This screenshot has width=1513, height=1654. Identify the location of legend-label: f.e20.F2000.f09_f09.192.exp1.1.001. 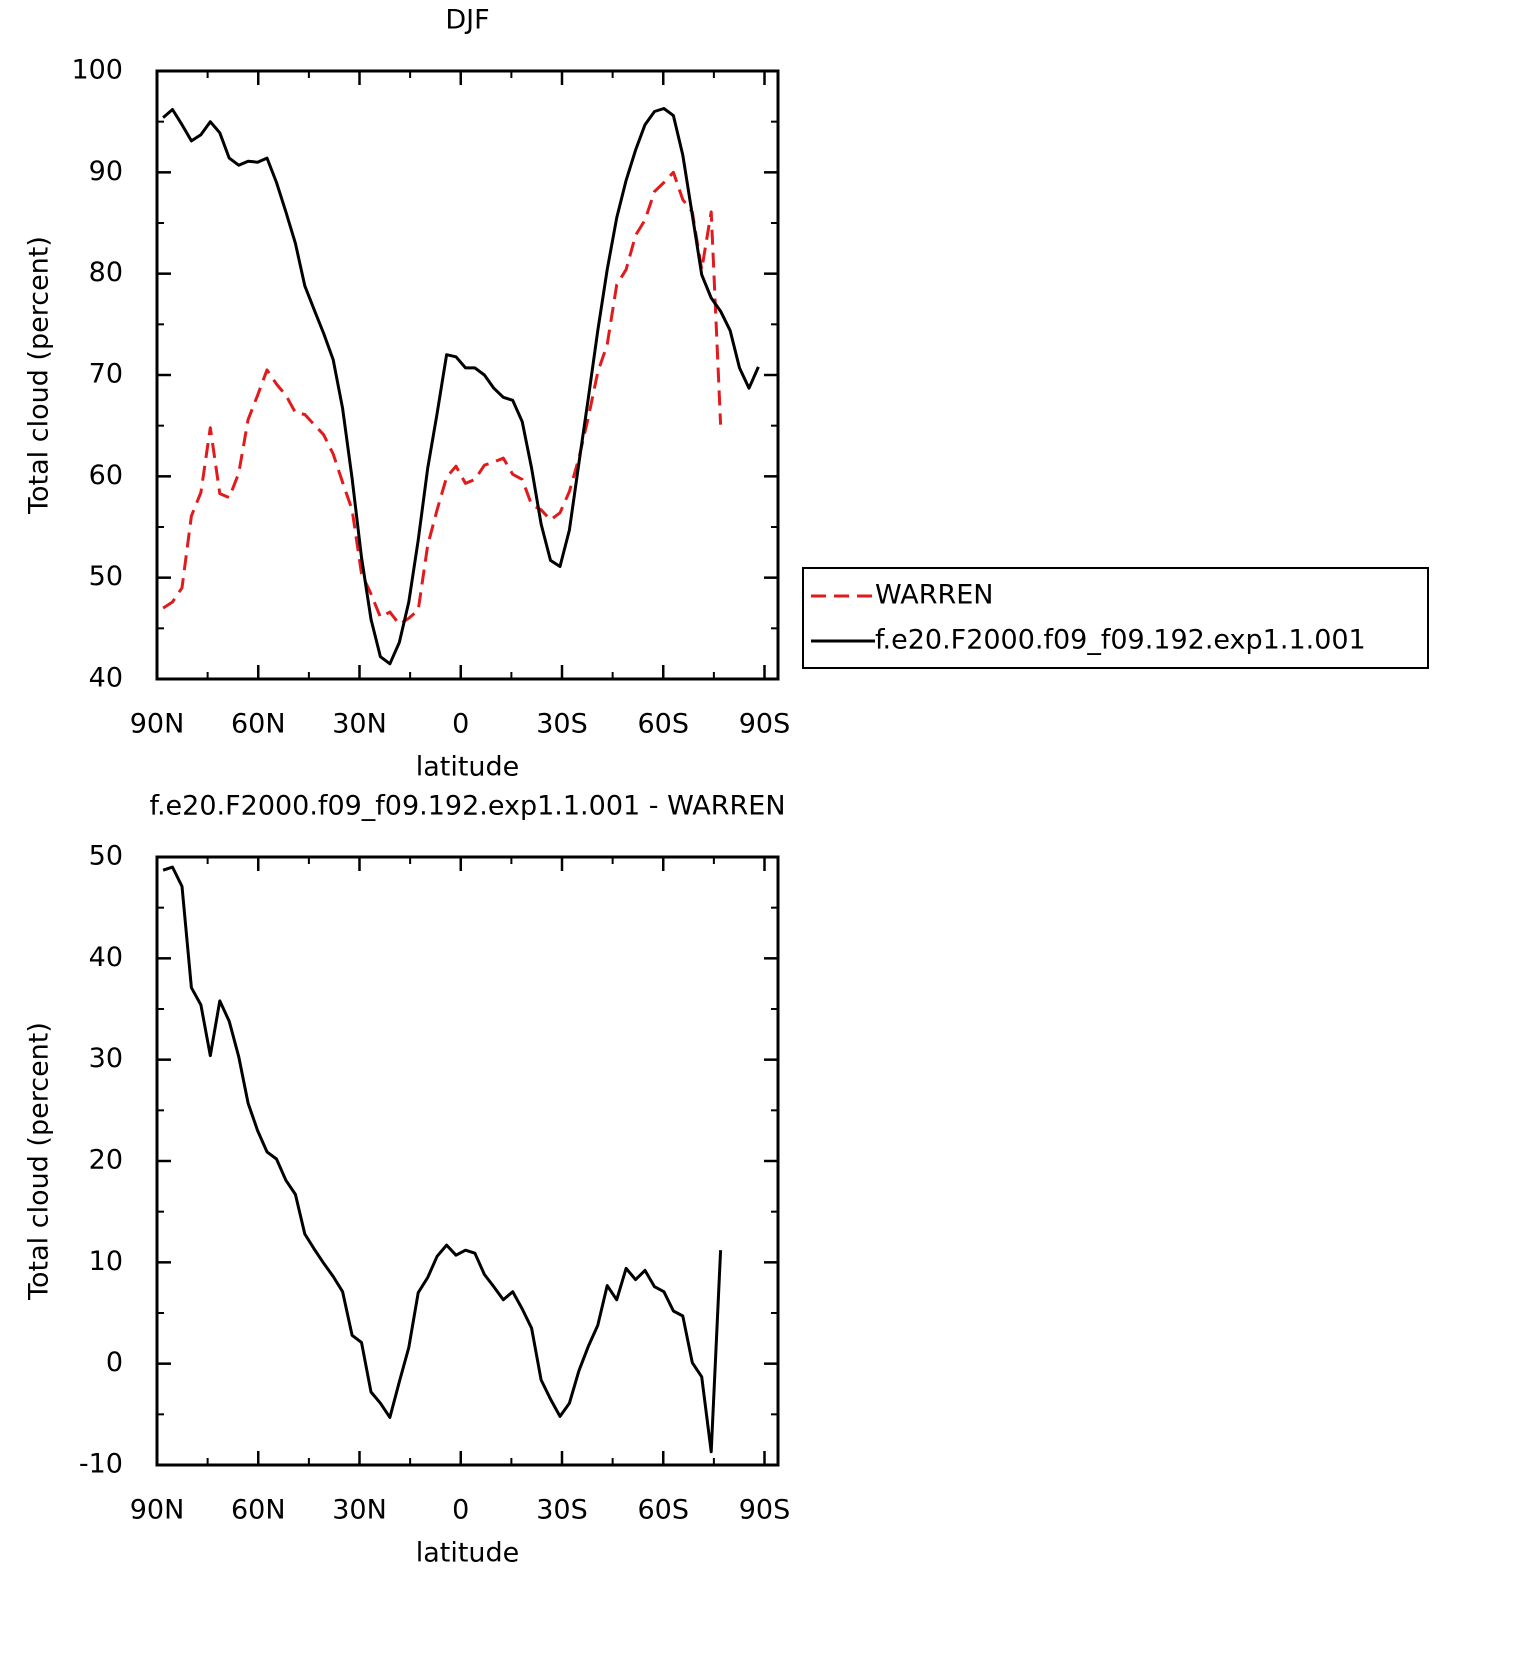
(1120, 640).